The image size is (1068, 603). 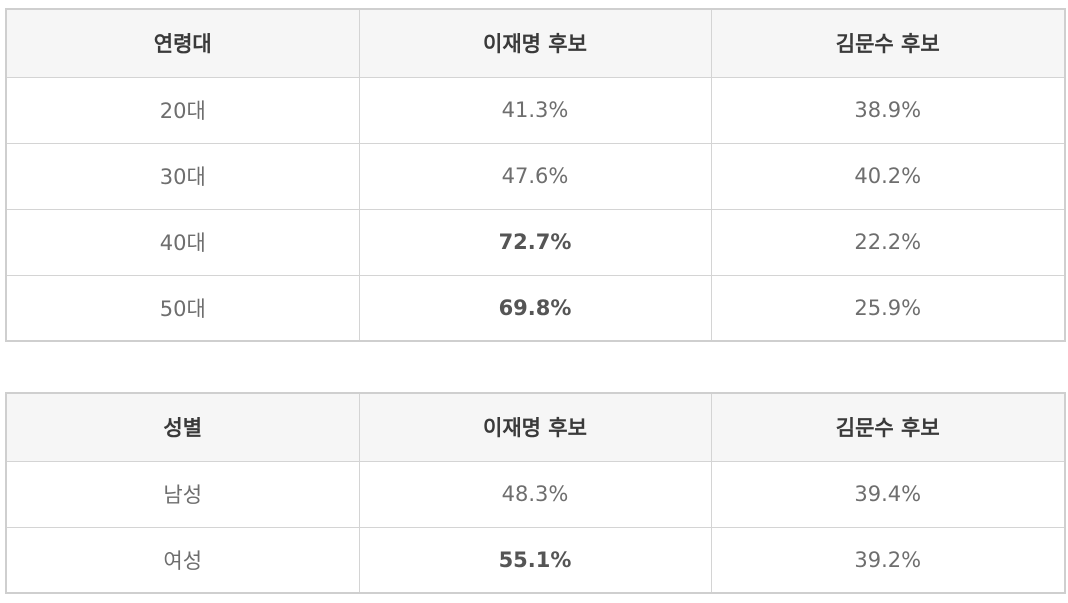 I want to click on table-row: 20대 41.3% 38.9%, so click(x=535, y=110).